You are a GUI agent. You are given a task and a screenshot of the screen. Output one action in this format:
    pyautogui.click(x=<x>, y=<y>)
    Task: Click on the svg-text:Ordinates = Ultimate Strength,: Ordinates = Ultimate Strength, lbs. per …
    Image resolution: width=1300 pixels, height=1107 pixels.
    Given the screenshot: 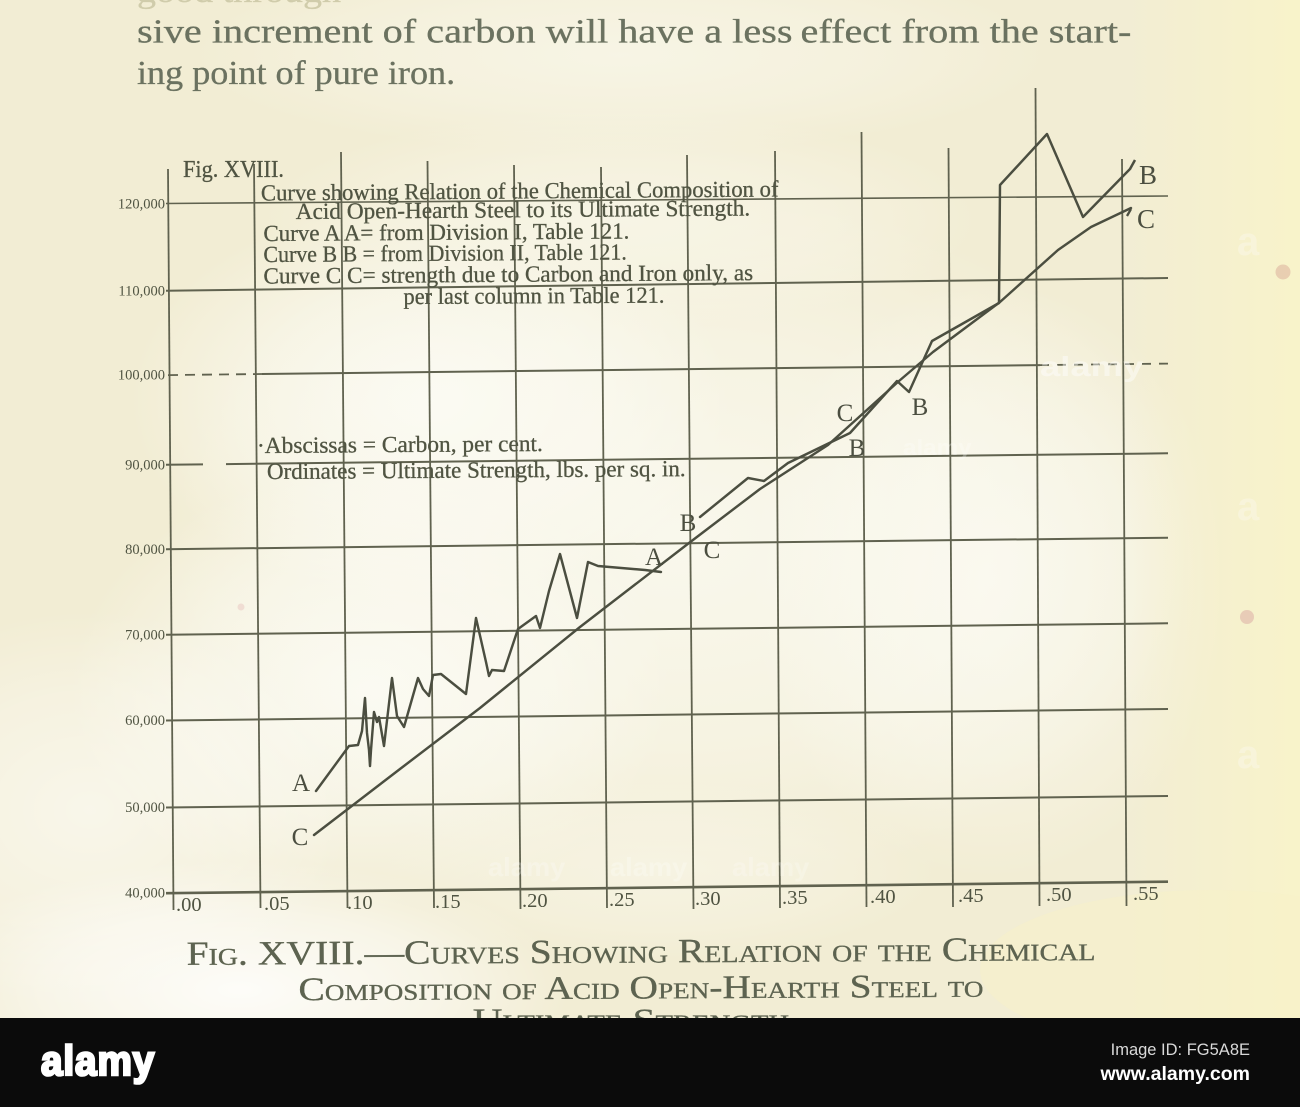 What is the action you would take?
    pyautogui.click(x=476, y=470)
    